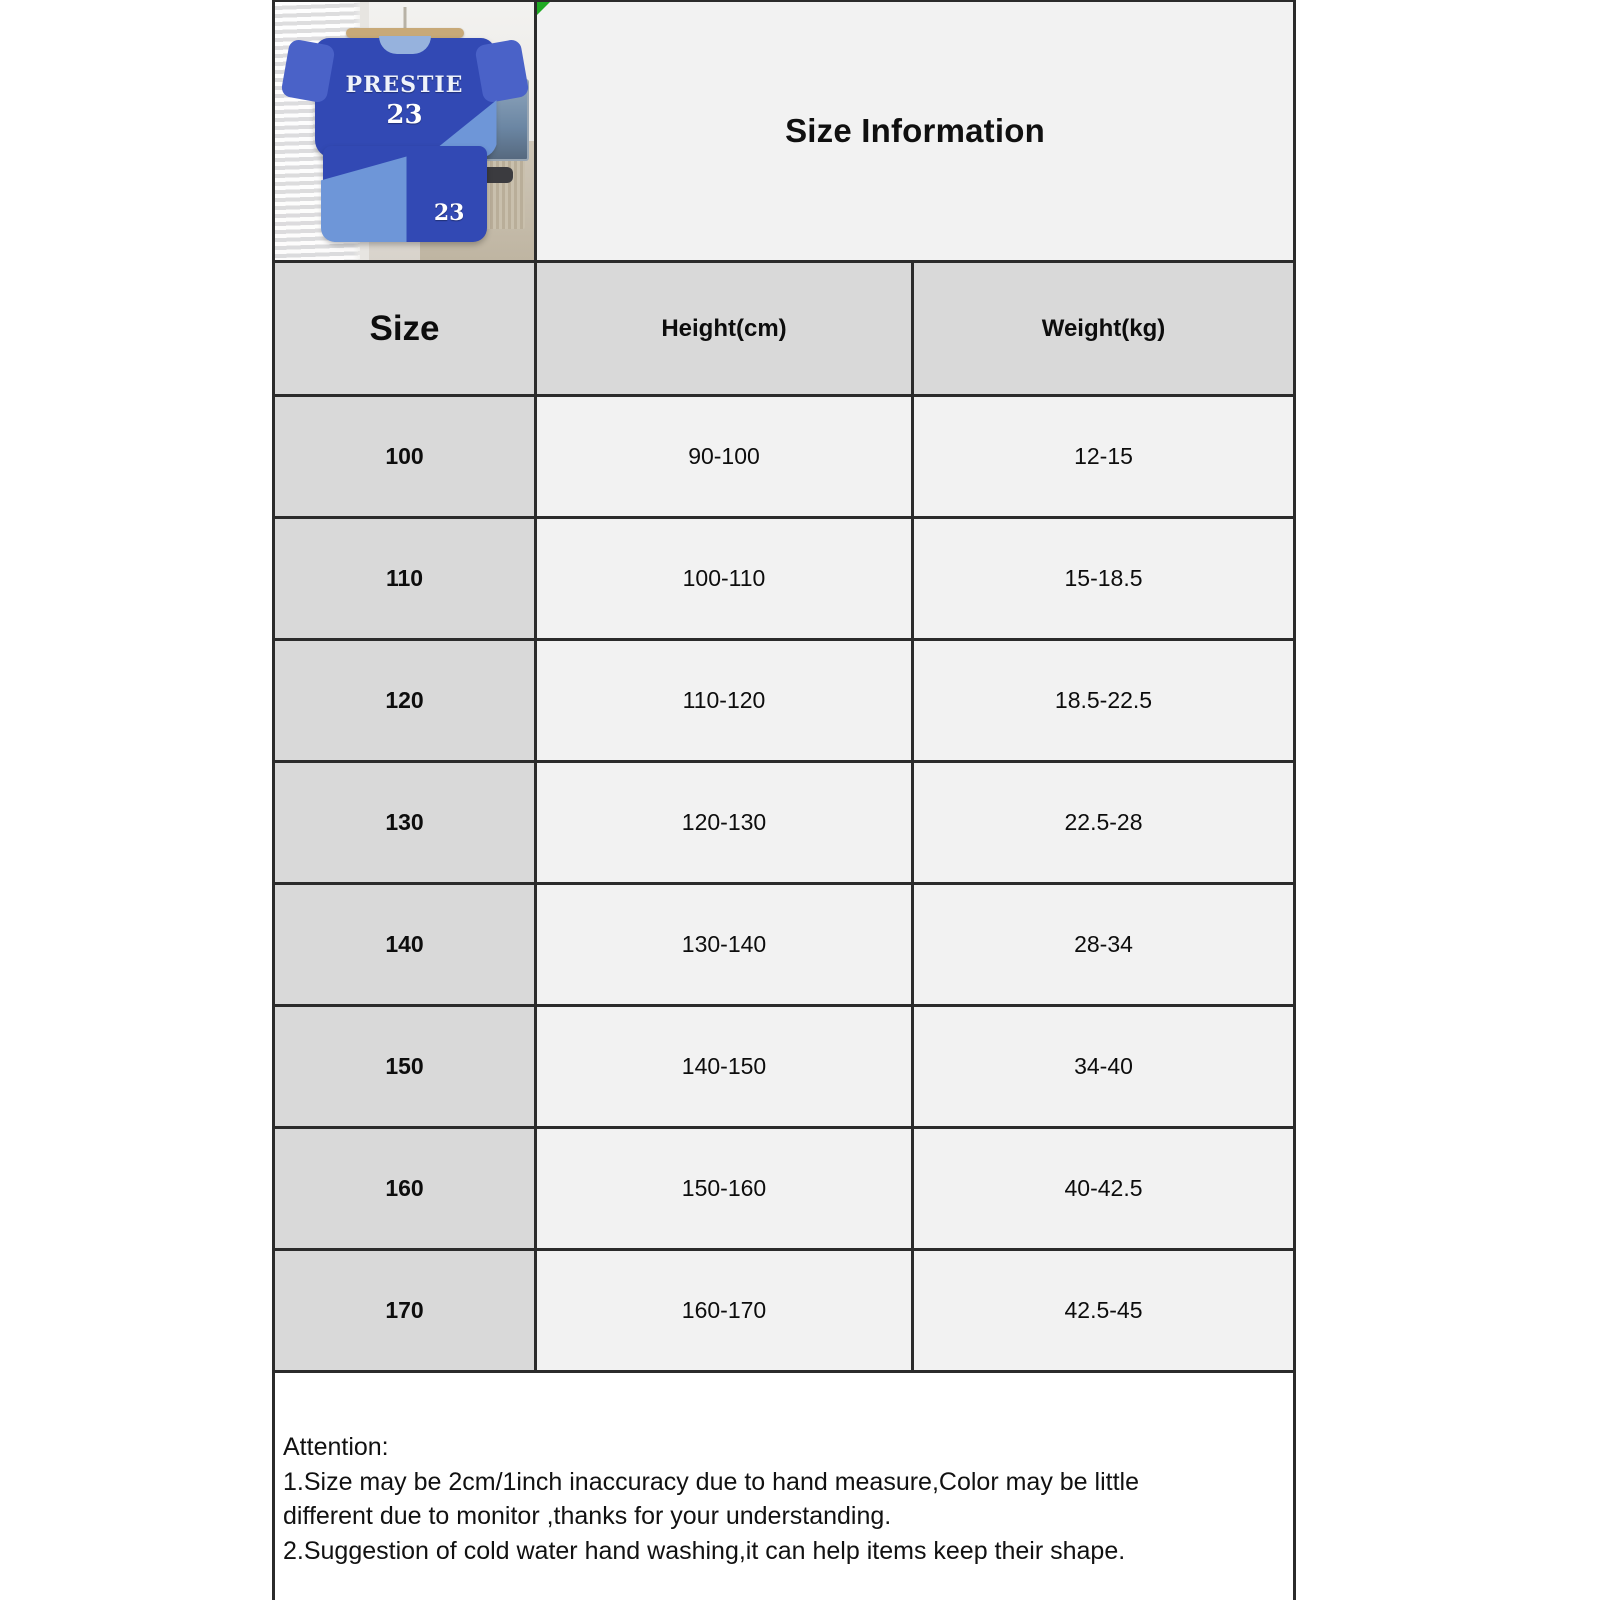 The image size is (1600, 1600). I want to click on column-header-size-label: Size, so click(404, 328).